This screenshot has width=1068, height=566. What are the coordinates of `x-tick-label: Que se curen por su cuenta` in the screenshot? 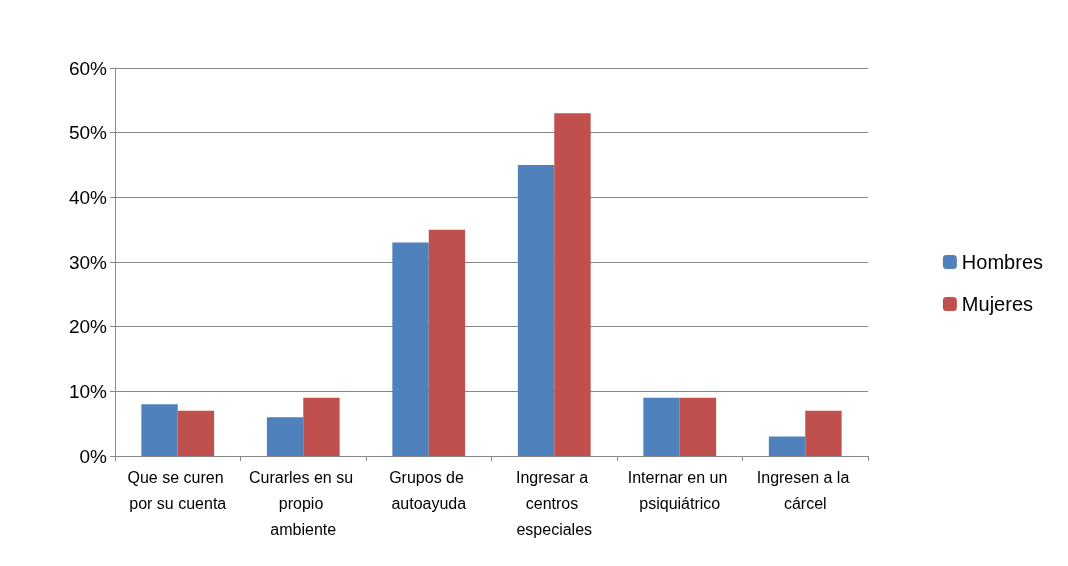 It's located at (177, 490).